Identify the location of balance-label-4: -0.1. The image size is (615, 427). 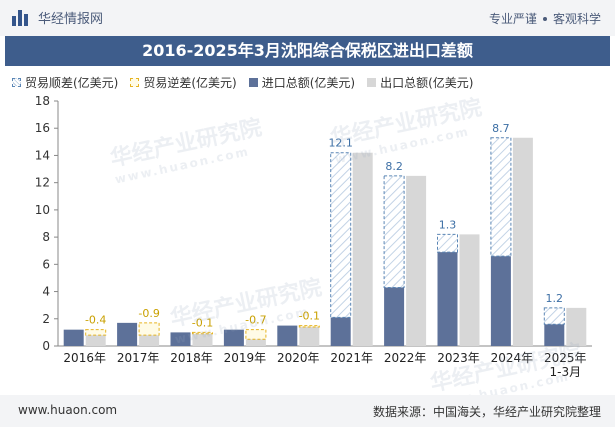
(309, 316).